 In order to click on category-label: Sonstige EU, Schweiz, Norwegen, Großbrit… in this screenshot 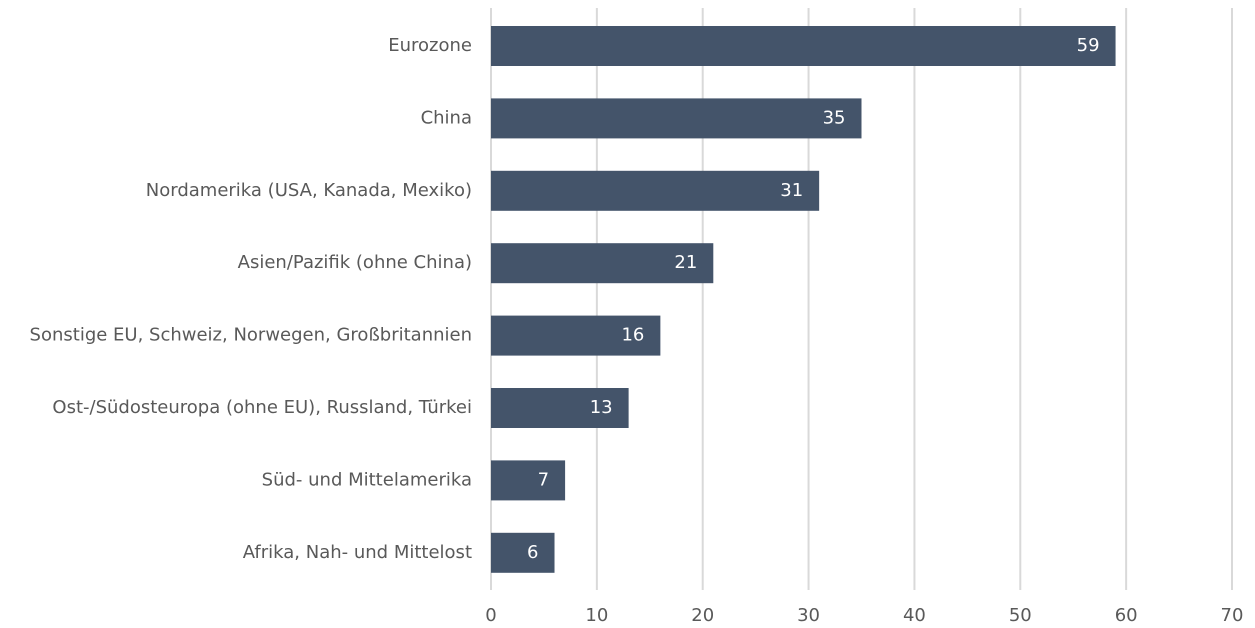, I will do `click(251, 335)`.